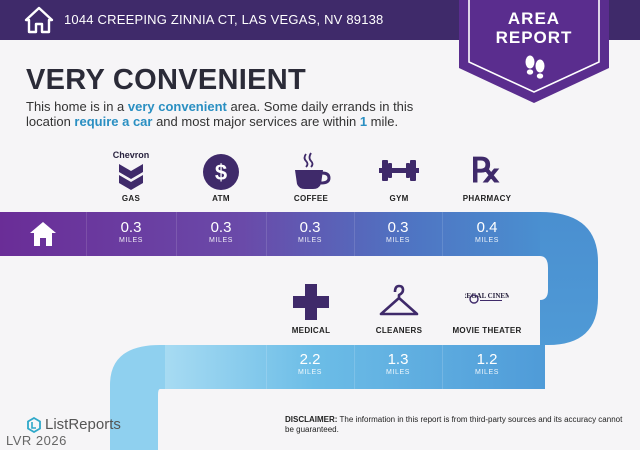  I want to click on dollar-icon: $, so click(221, 172).